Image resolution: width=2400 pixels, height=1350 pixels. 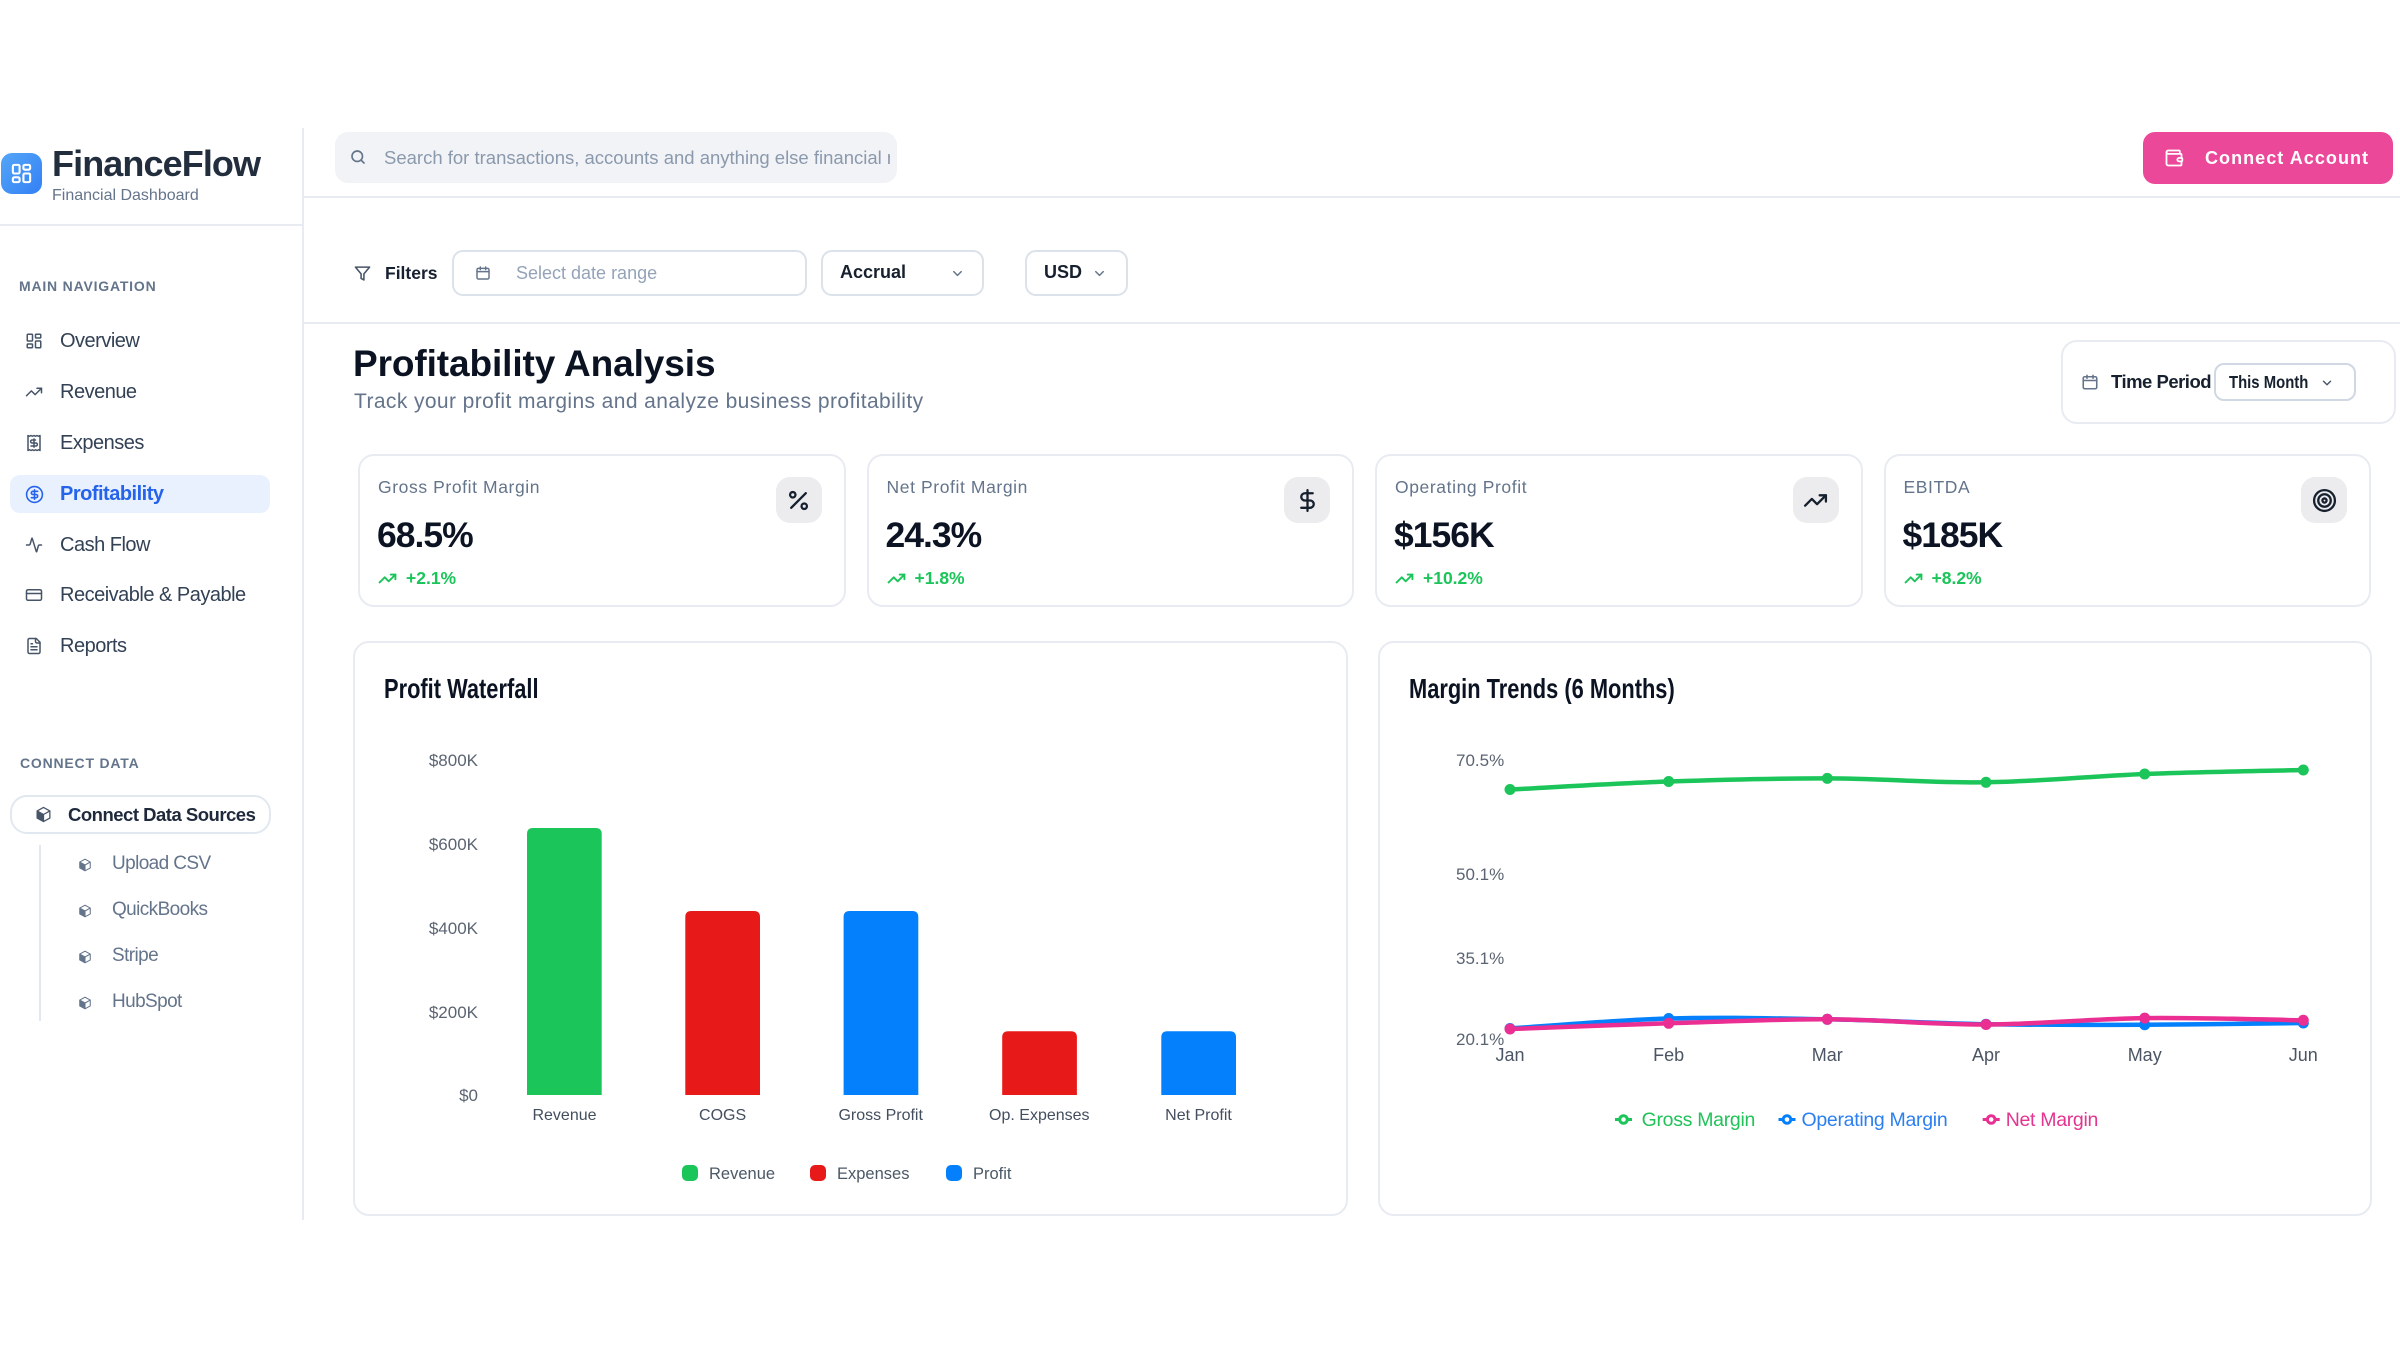 What do you see at coordinates (1668, 1055) in the screenshot?
I see `svg-text: Feb` at bounding box center [1668, 1055].